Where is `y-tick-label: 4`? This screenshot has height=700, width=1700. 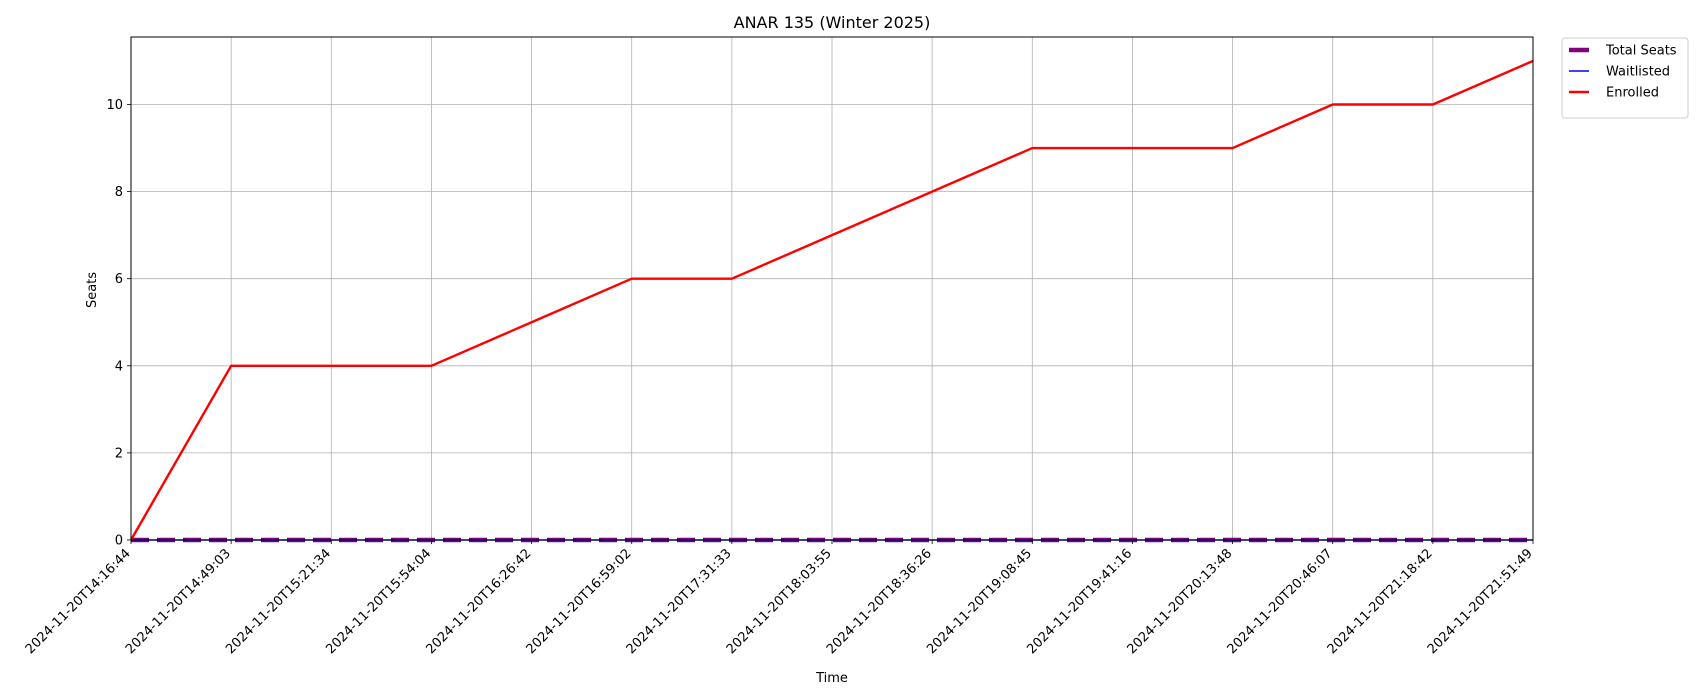 y-tick-label: 4 is located at coordinates (119, 366).